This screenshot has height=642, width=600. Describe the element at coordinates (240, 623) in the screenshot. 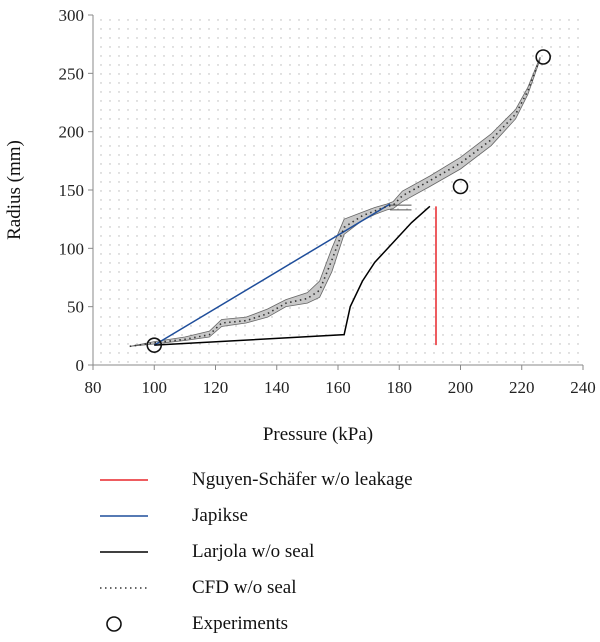

I see `legend-label: Experiments` at that location.